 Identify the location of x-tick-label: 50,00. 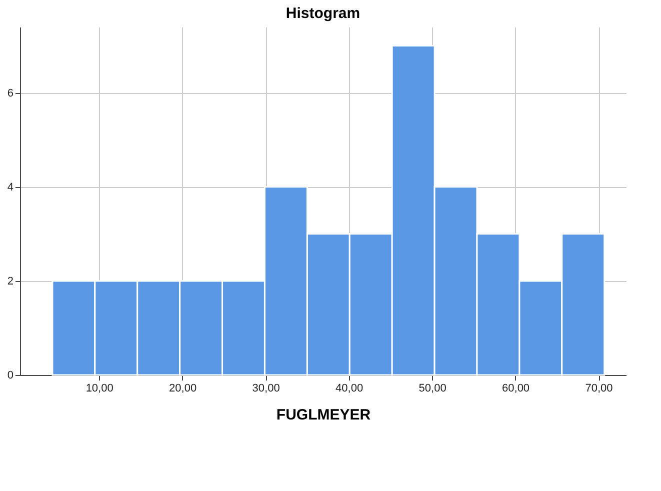
(432, 388).